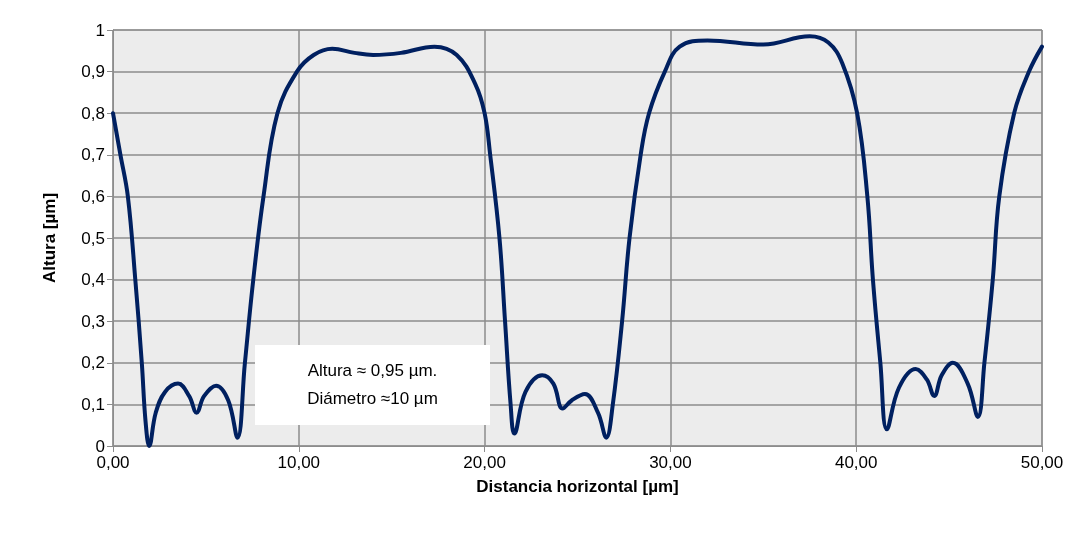 This screenshot has width=1085, height=536. What do you see at coordinates (93, 238) in the screenshot?
I see `y-tick-label: 0,5` at bounding box center [93, 238].